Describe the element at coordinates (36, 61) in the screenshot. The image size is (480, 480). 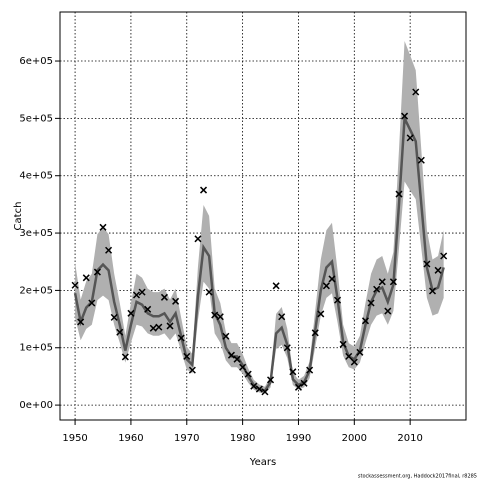
I see `y-tick-label: 6e+05` at that location.